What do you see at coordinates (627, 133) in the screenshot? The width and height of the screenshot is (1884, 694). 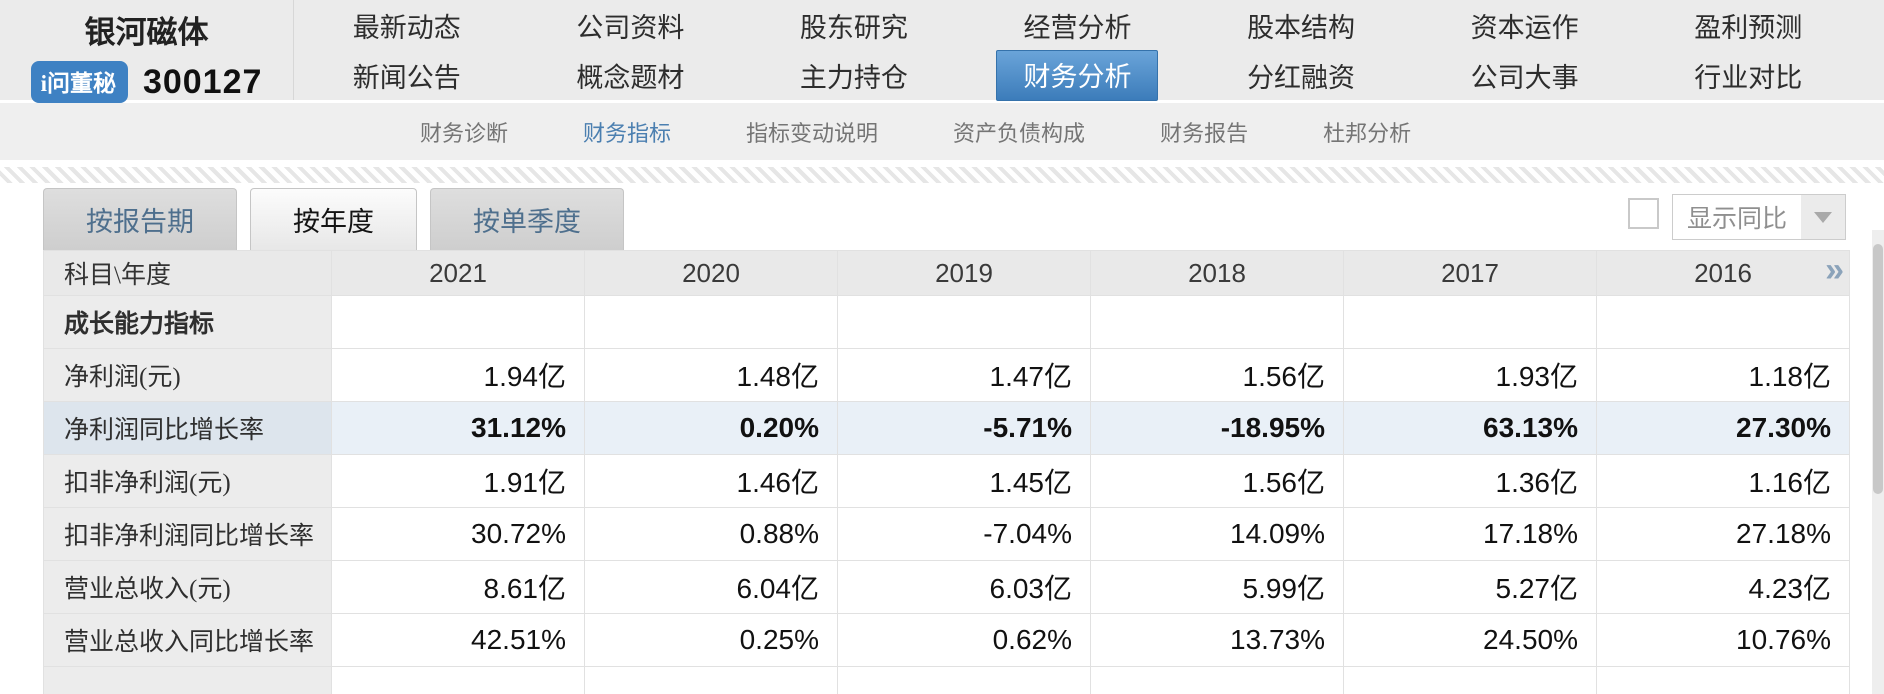 I see `subnav-item-financial-indicators: 财务指标` at bounding box center [627, 133].